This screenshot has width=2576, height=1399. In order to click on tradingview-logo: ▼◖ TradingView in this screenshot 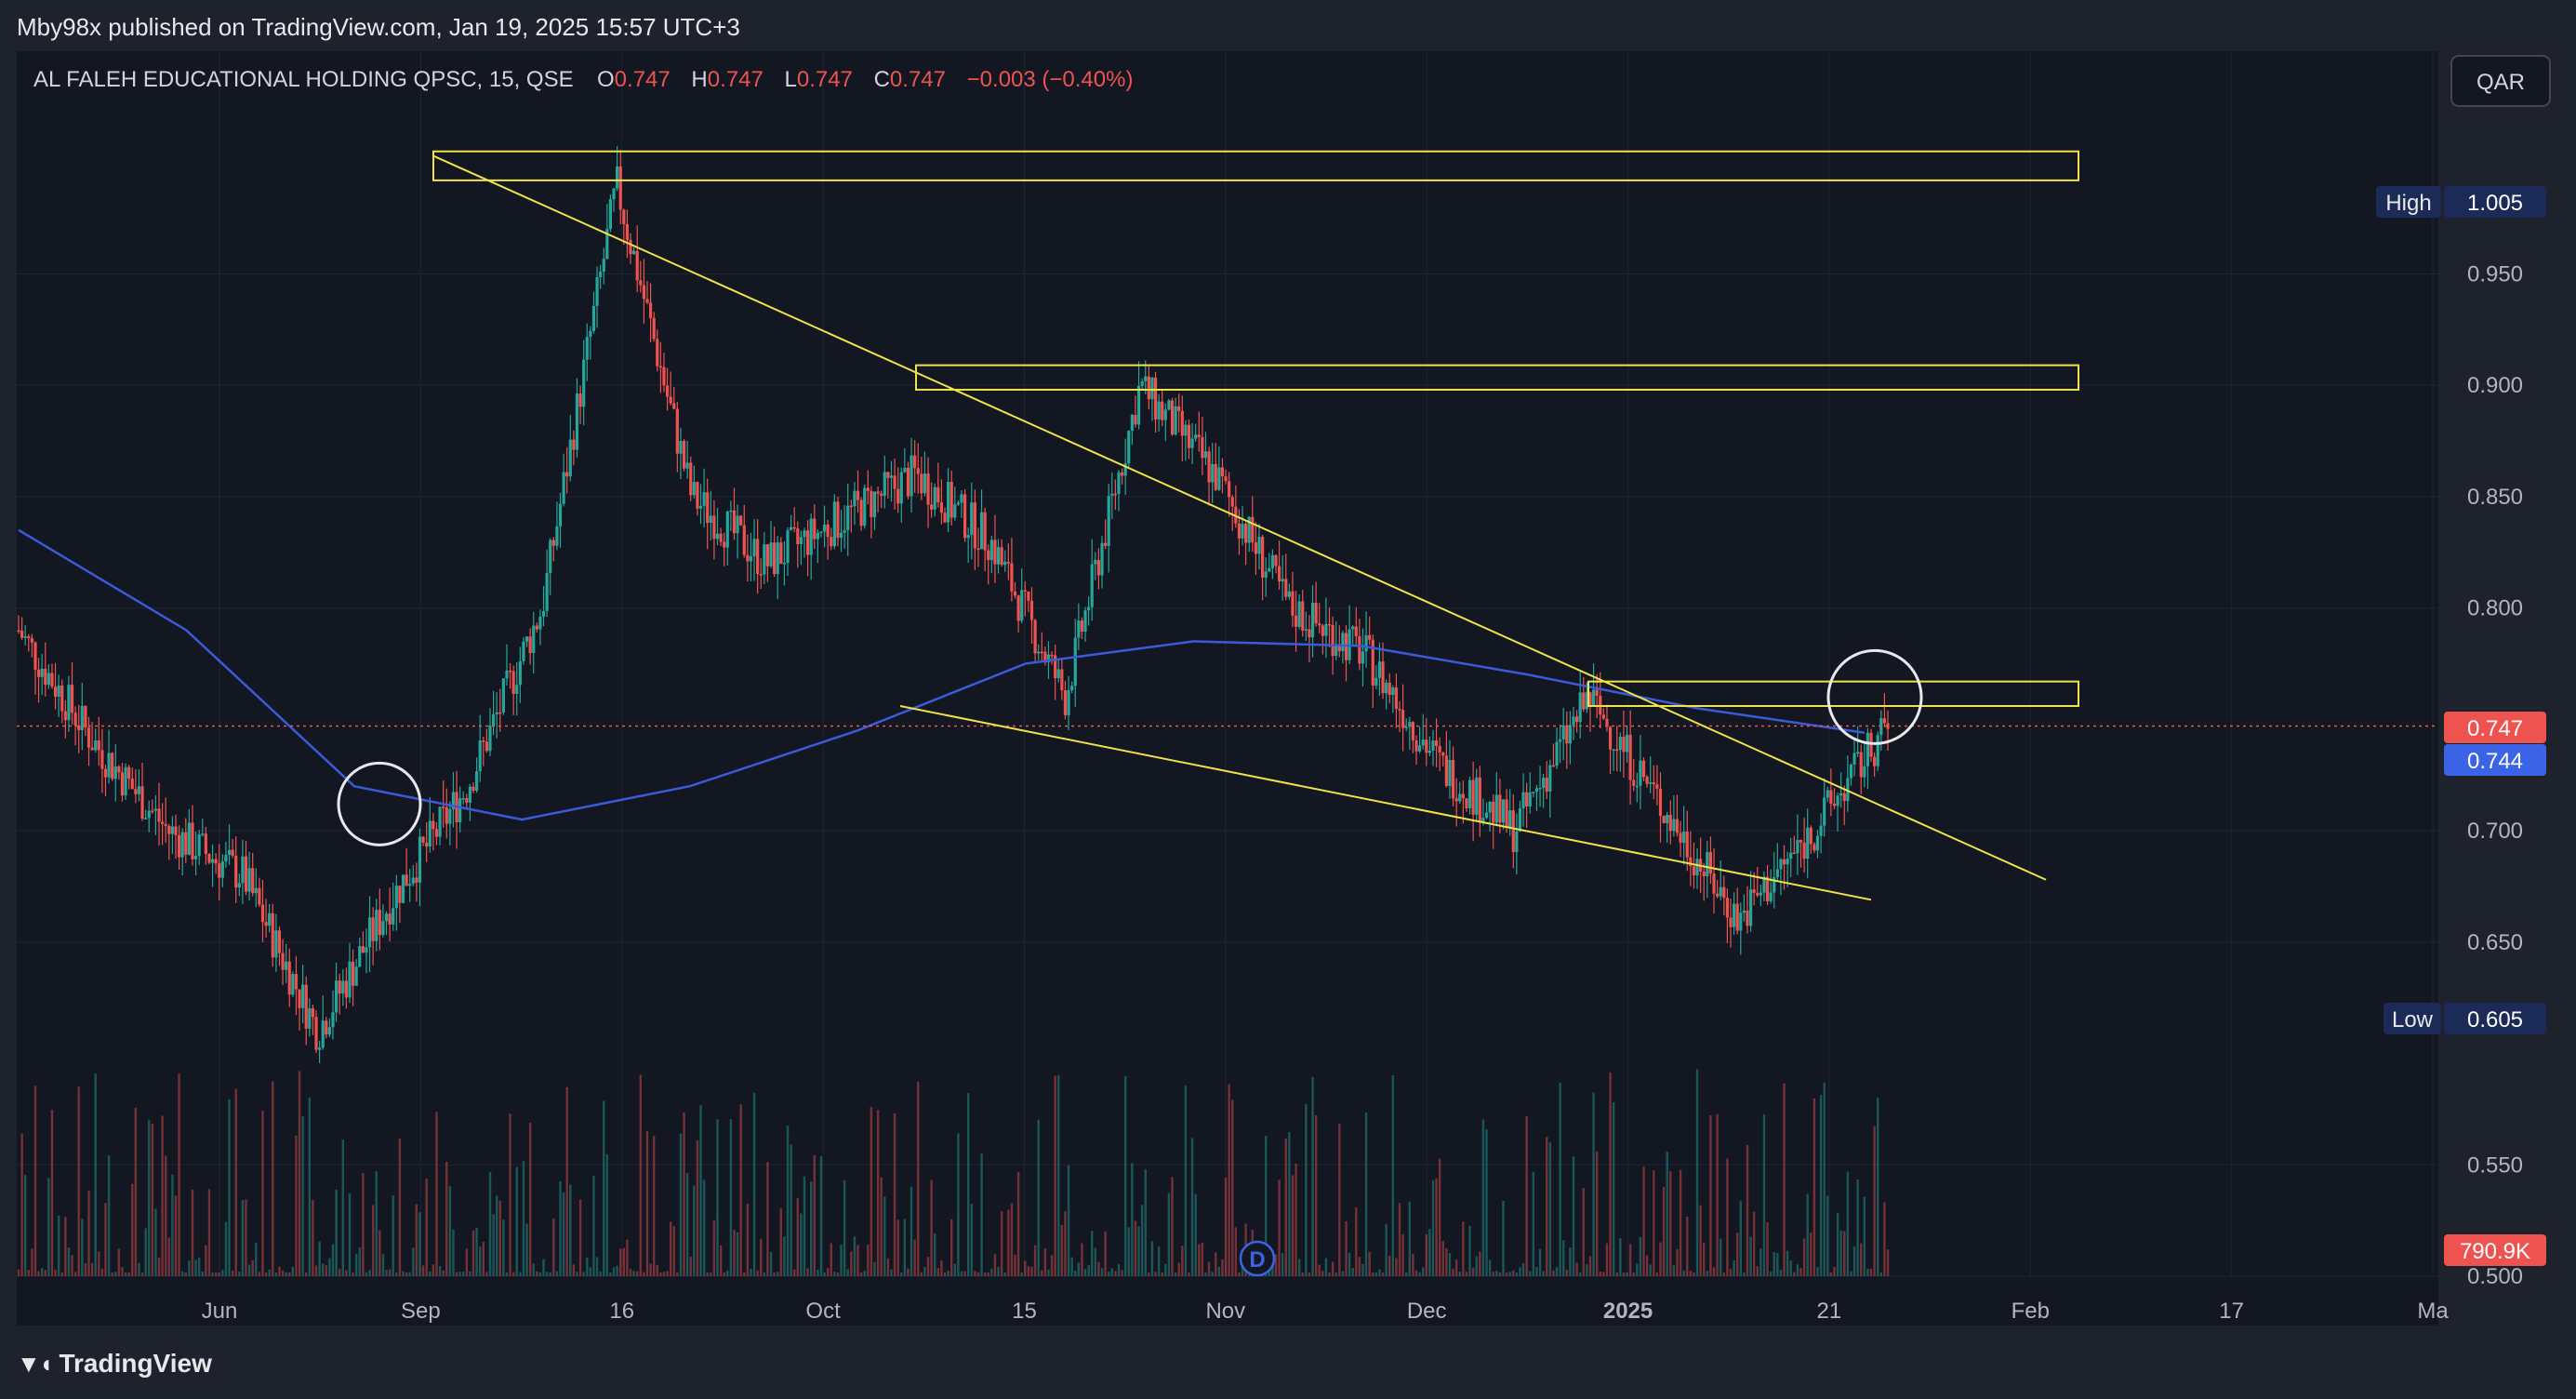, I will do `click(114, 1364)`.